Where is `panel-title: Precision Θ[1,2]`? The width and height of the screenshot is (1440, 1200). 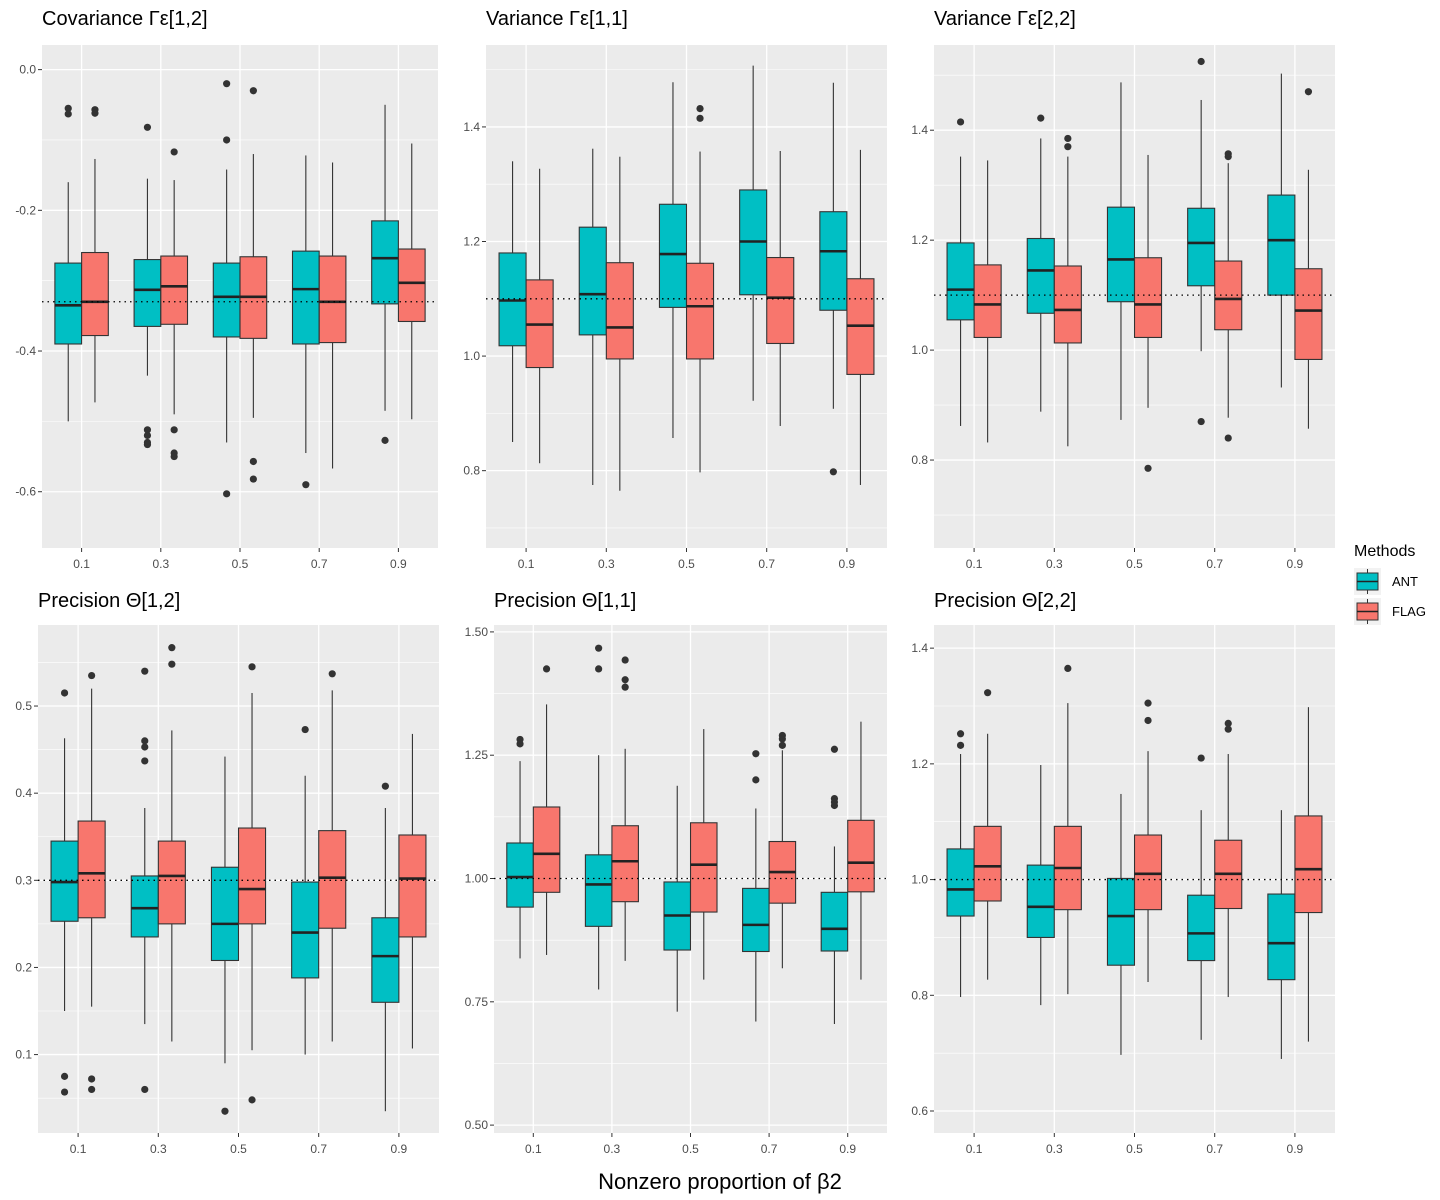 panel-title: Precision Θ[1,2] is located at coordinates (109, 601).